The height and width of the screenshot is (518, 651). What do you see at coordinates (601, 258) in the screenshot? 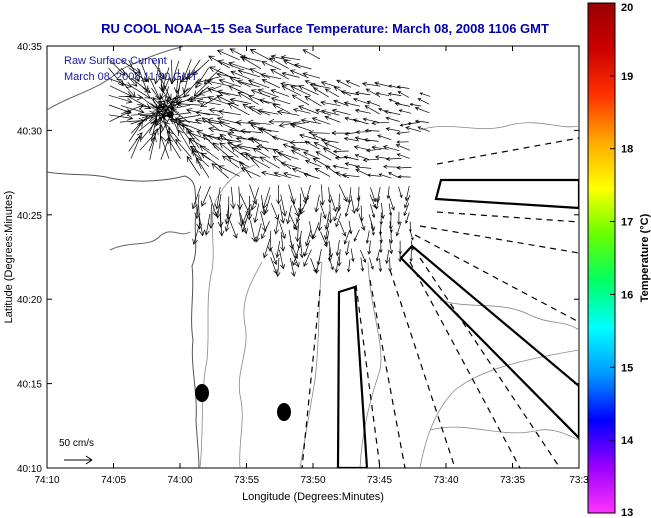
I see `colorbar` at bounding box center [601, 258].